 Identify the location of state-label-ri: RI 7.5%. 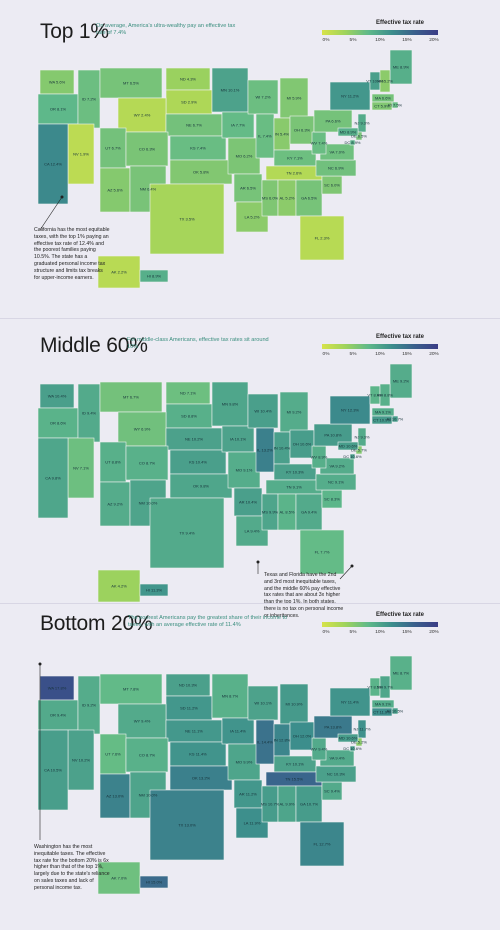
(395, 105).